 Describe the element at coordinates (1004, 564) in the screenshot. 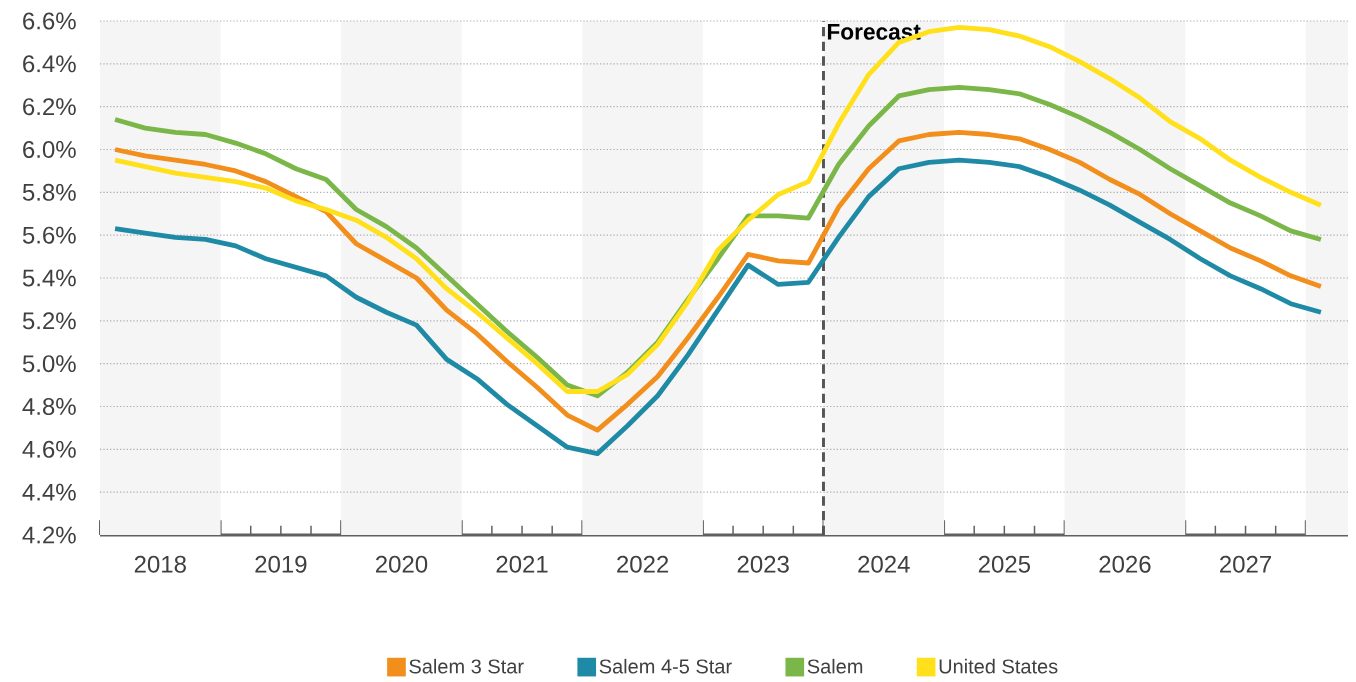

I see `x-tick-label: 2025` at that location.